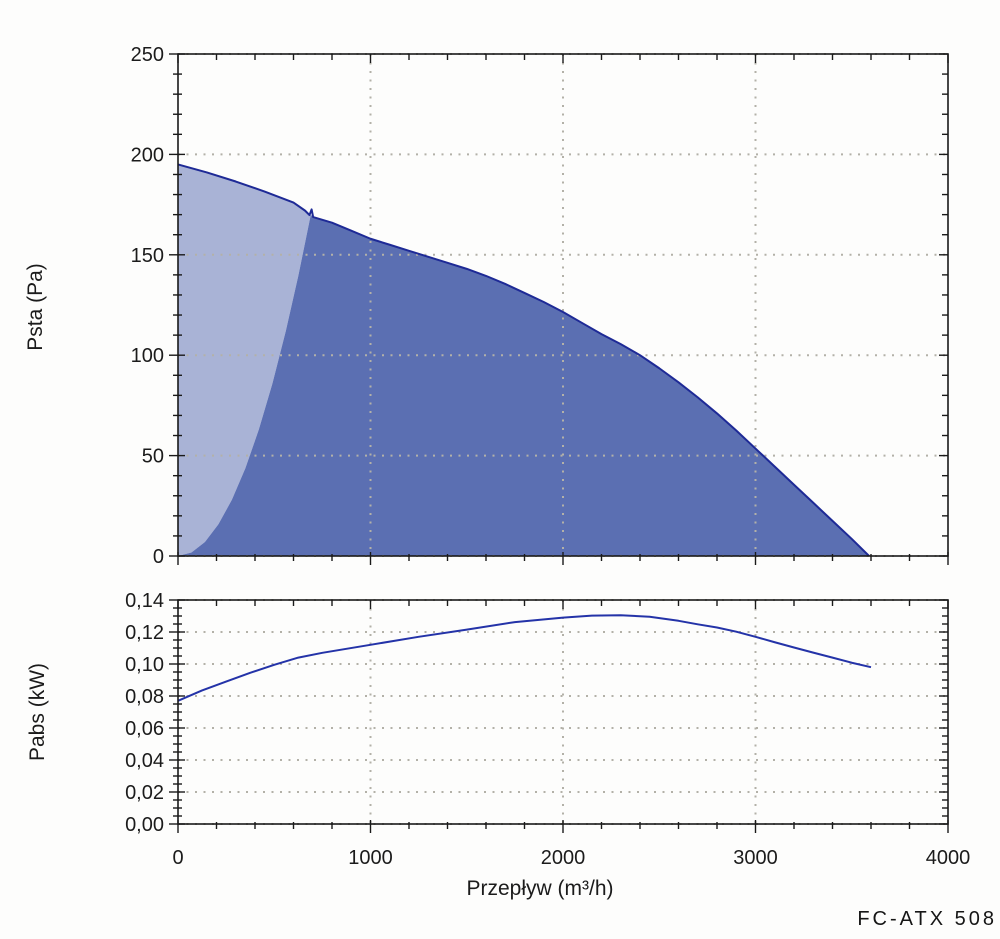 This screenshot has height=939, width=1000. I want to click on y-tick-label: 0,08, so click(144, 697).